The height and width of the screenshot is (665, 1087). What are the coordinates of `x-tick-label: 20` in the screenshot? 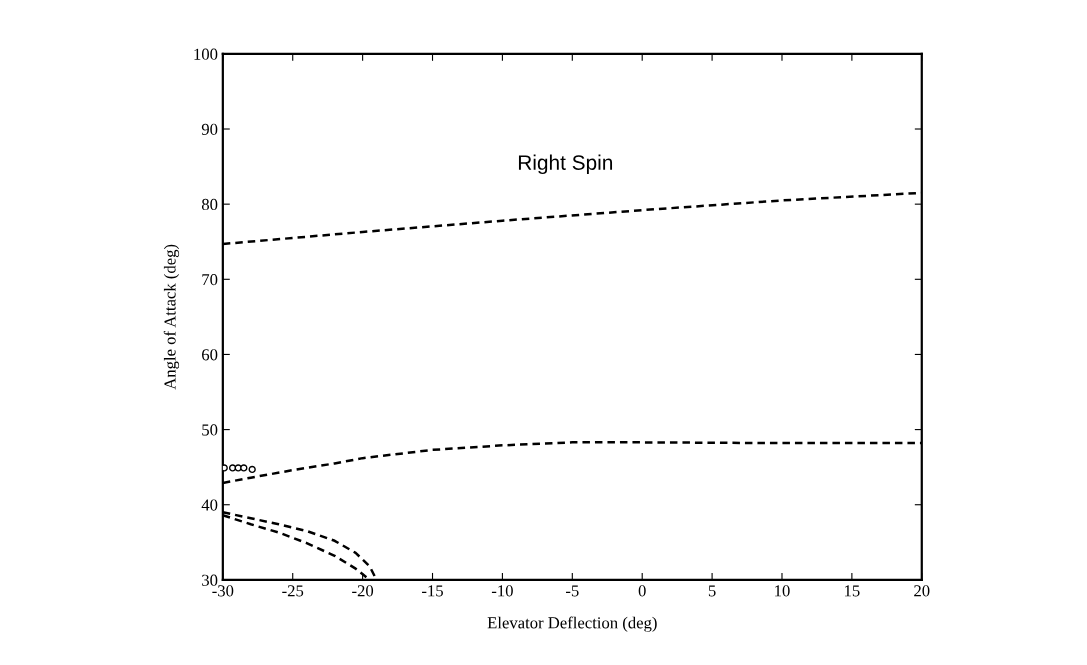 It's located at (922, 591).